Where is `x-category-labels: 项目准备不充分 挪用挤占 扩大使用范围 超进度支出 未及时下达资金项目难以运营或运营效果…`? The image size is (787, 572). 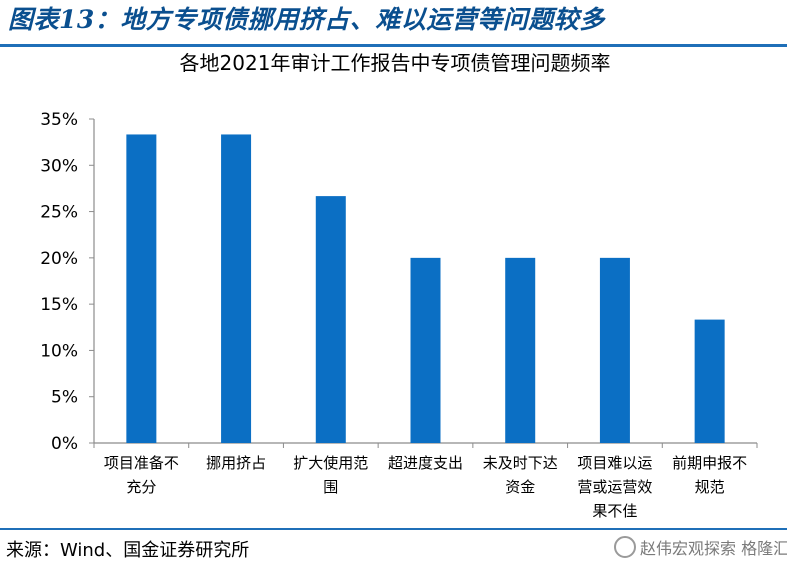 x-category-labels: 项目准备不充分 挪用挤占 扩大使用范围 超进度支出 未及时下达资金项目难以运营或运营效果… is located at coordinates (425, 487).